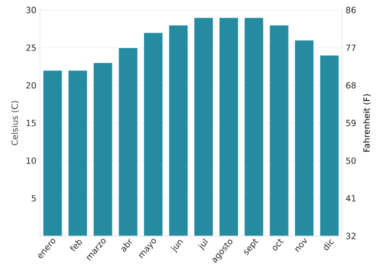  I want to click on y-tick-label: 15, so click(31, 123).